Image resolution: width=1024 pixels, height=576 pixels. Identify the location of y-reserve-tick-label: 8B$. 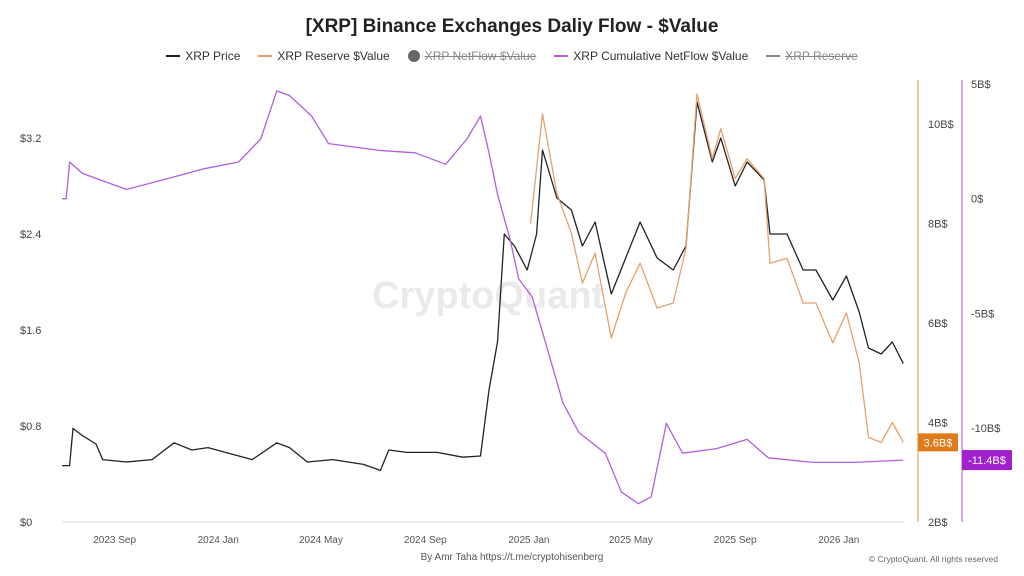
(938, 224).